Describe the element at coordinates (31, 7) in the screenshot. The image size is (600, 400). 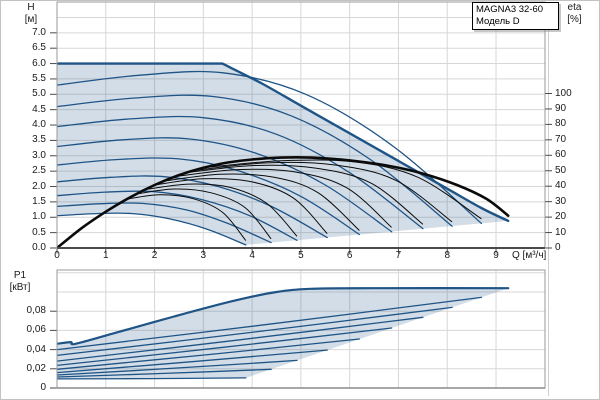
I see `h-axis-title-symbol: H` at that location.